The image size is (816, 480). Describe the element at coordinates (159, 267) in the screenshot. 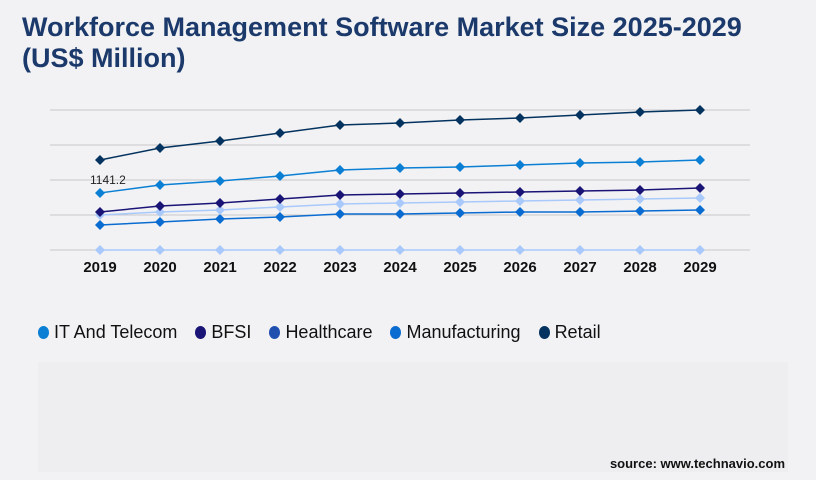

I see `x-tick-label: 2020` at that location.